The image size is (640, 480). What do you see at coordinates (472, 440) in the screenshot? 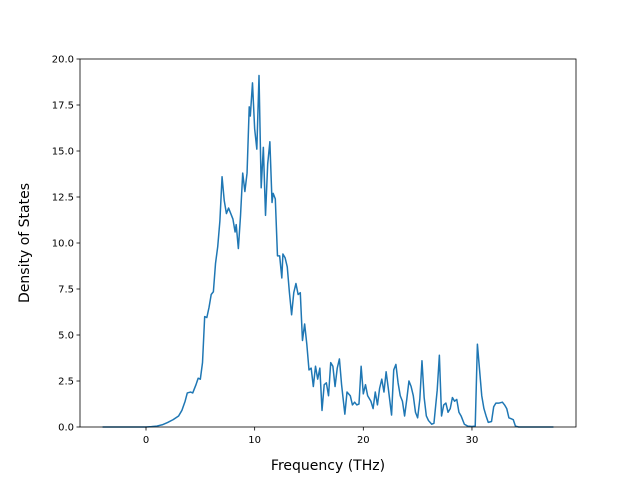
I see `x-tick-label: 30` at bounding box center [472, 440].